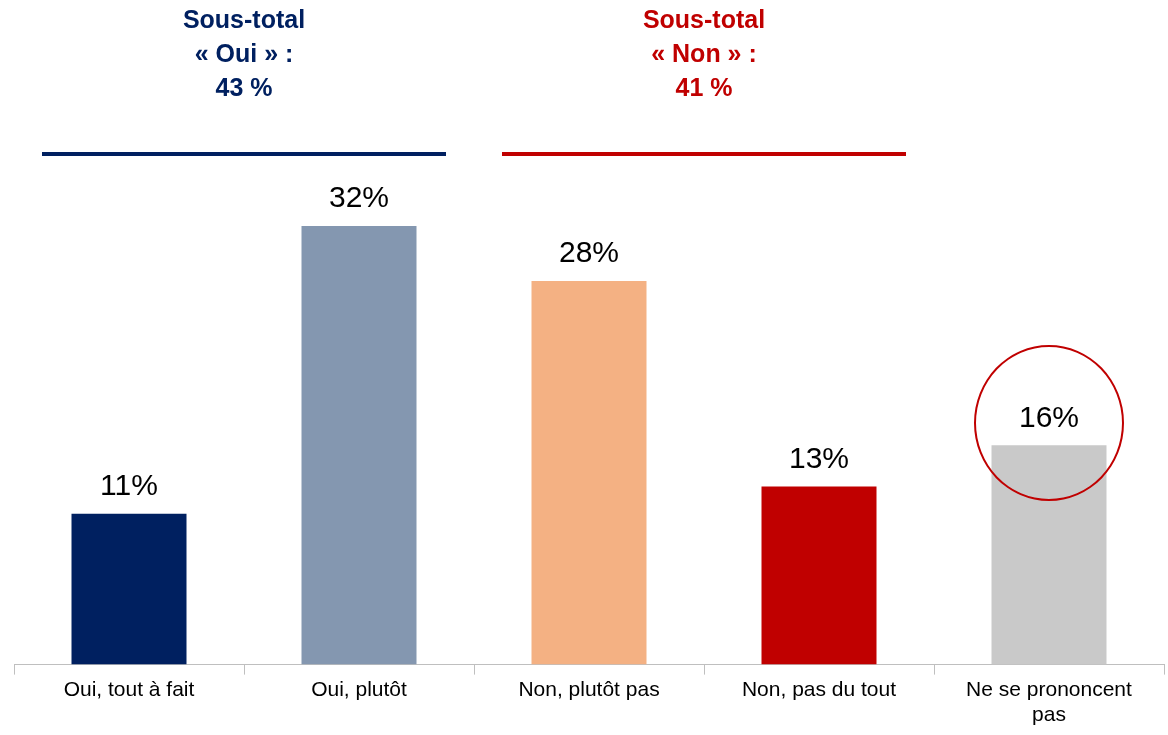  Describe the element at coordinates (819, 688) in the screenshot. I see `x-tick-label: Non, pas du tout` at that location.